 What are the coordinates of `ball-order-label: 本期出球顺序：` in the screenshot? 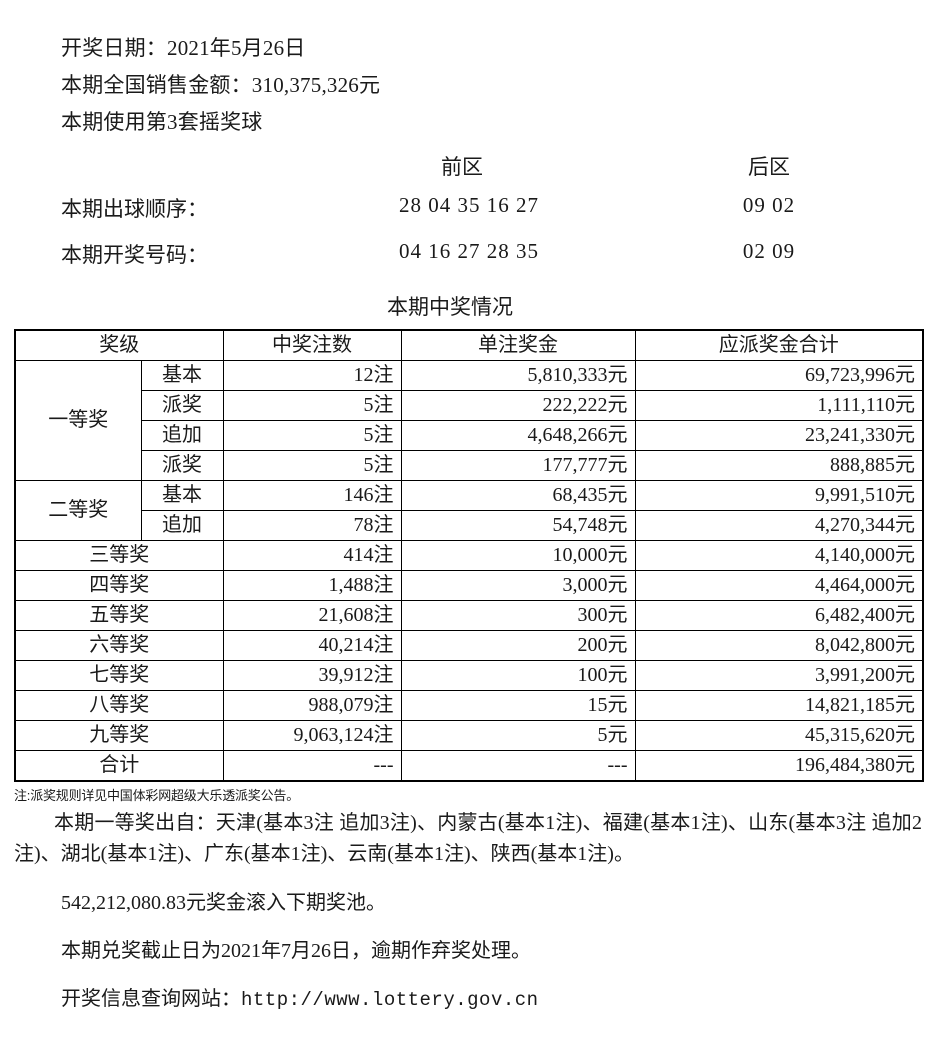 It's located at (134, 209).